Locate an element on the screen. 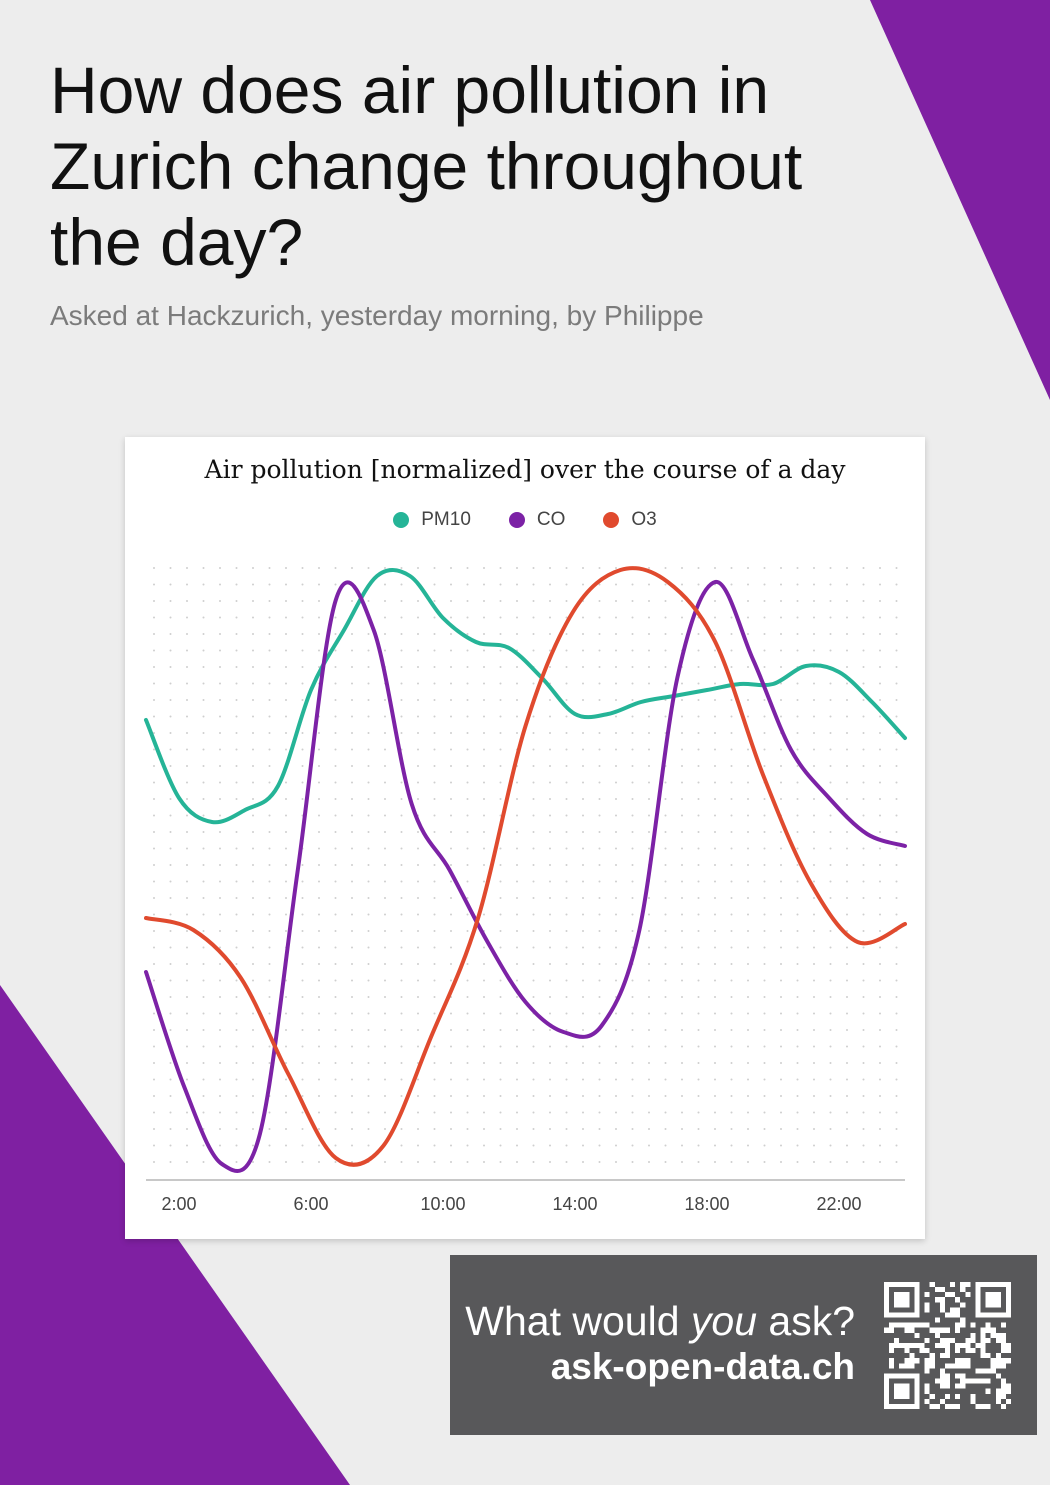 This screenshot has width=1050, height=1485. cta-url: ask-open-data.ch is located at coordinates (702, 1366).